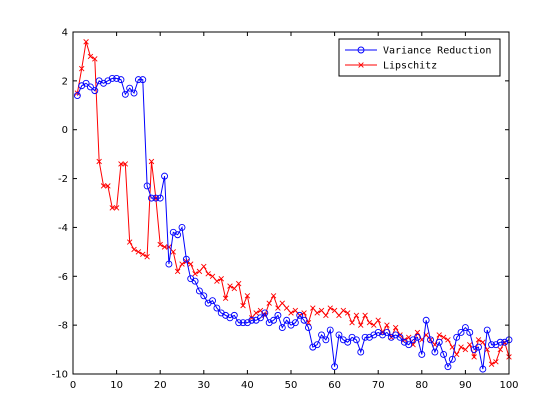 This screenshot has height=420, width=560. Describe the element at coordinates (508, 385) in the screenshot. I see `x-tick-label: 100` at that location.